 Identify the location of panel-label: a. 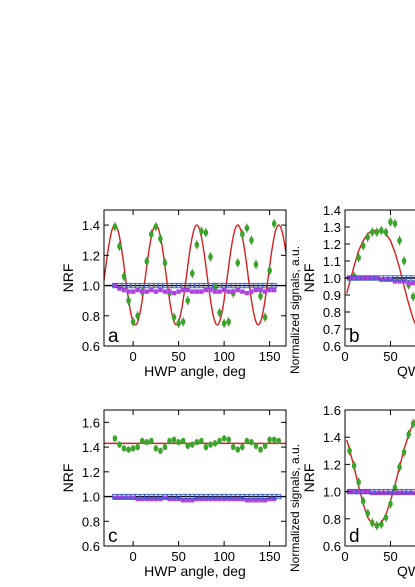
(113, 336).